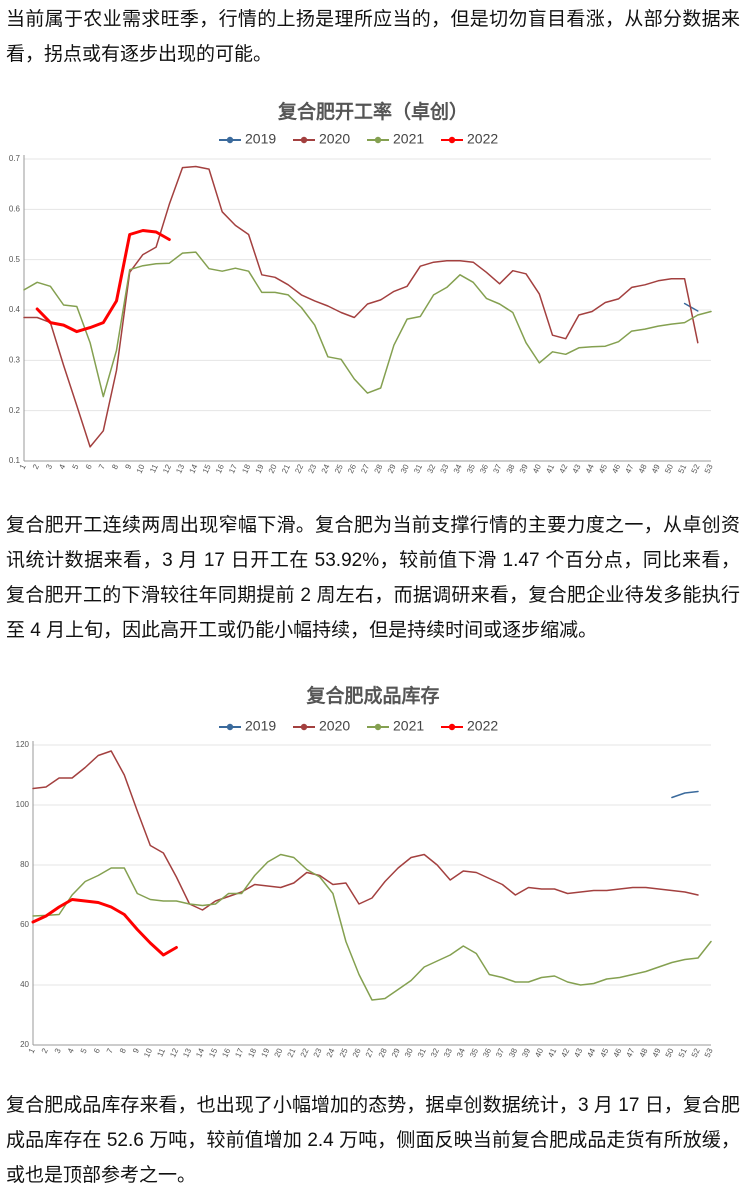 Image resolution: width=746 pixels, height=1200 pixels. I want to click on legend-label: 2022, so click(482, 139).